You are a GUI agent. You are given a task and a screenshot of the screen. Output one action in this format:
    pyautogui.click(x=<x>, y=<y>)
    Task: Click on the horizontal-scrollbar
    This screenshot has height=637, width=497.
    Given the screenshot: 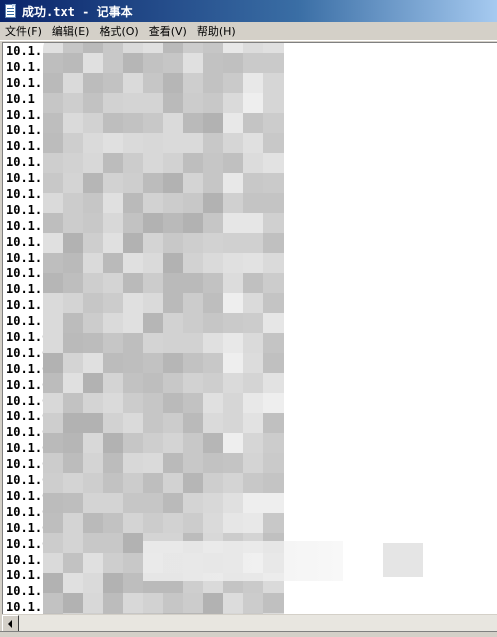 What is the action you would take?
    pyautogui.click(x=249, y=623)
    